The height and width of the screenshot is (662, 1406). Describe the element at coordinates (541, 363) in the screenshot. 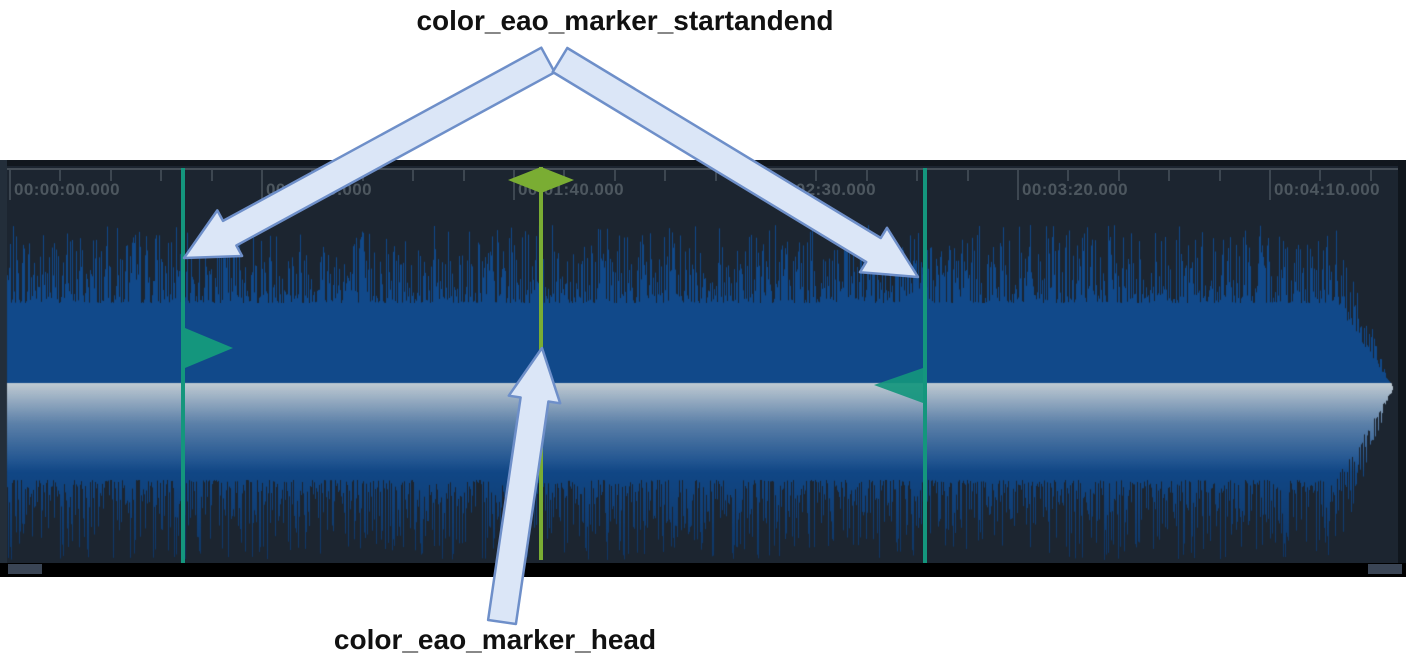

I see `marker-head-line` at that location.